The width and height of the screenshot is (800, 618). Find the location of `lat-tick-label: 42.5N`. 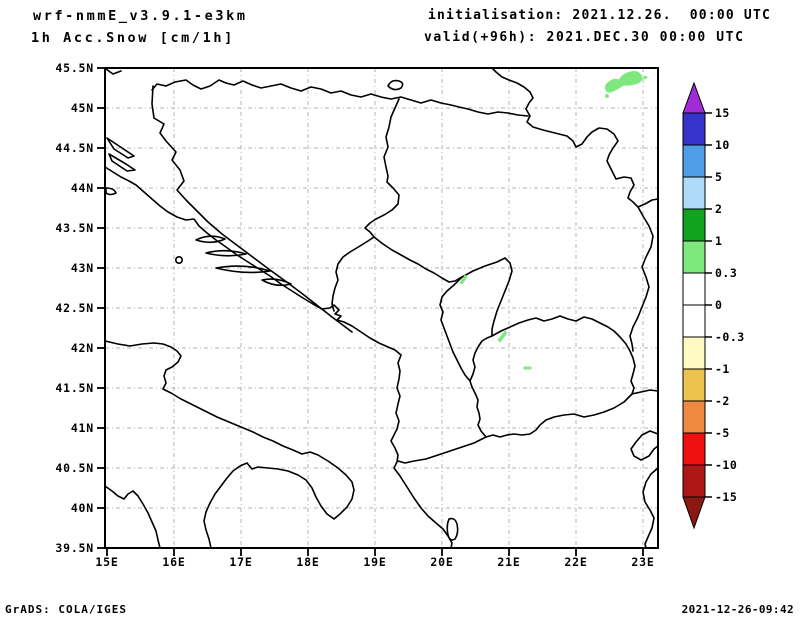

lat-tick-label: 42.5N is located at coordinates (74, 308).